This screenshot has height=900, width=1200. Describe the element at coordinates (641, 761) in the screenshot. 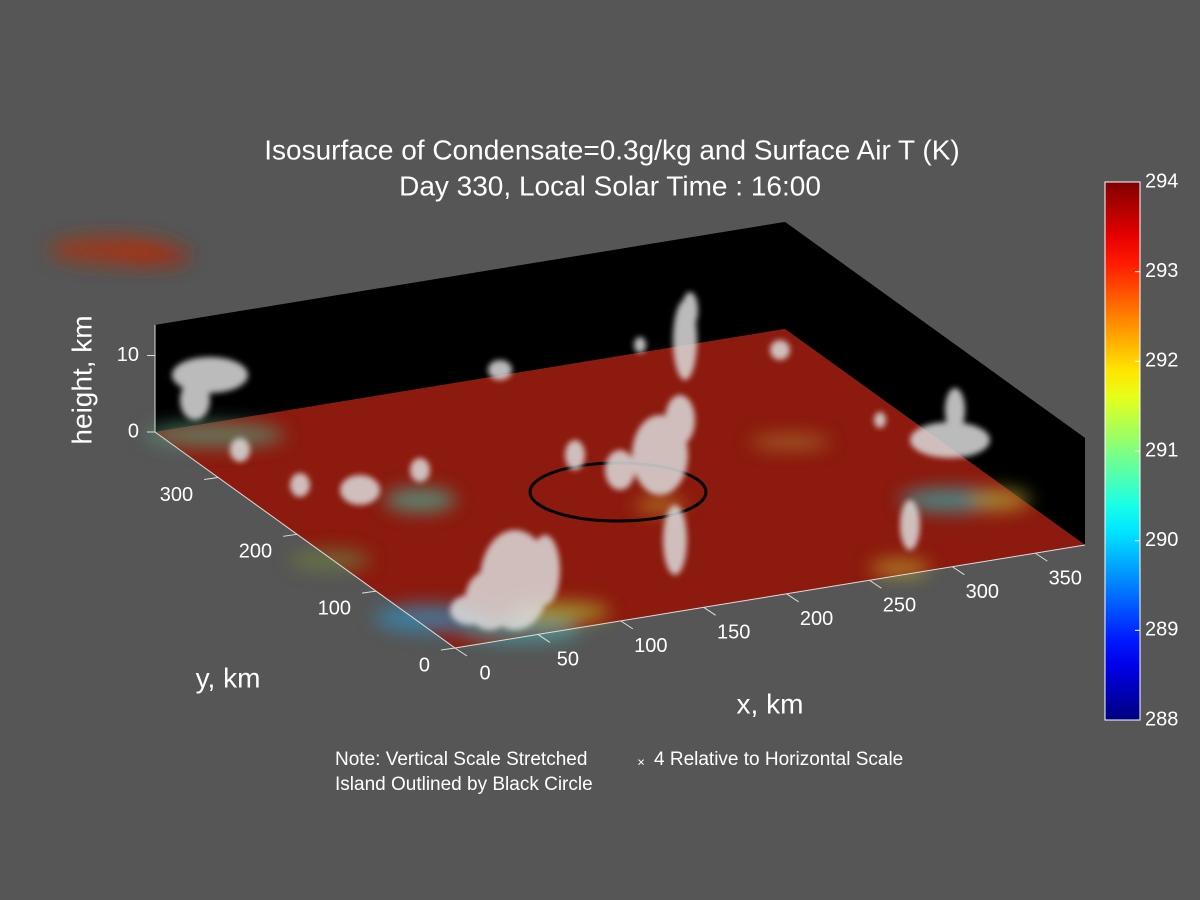

I see `note: ×` at that location.